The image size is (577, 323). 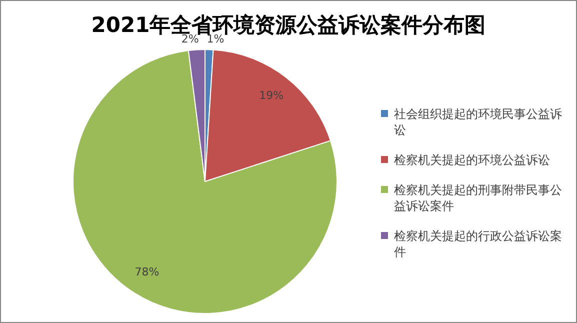 I want to click on legend-label: 检察机关提起的刑事附带民事公益诉讼案件, so click(x=478, y=198).